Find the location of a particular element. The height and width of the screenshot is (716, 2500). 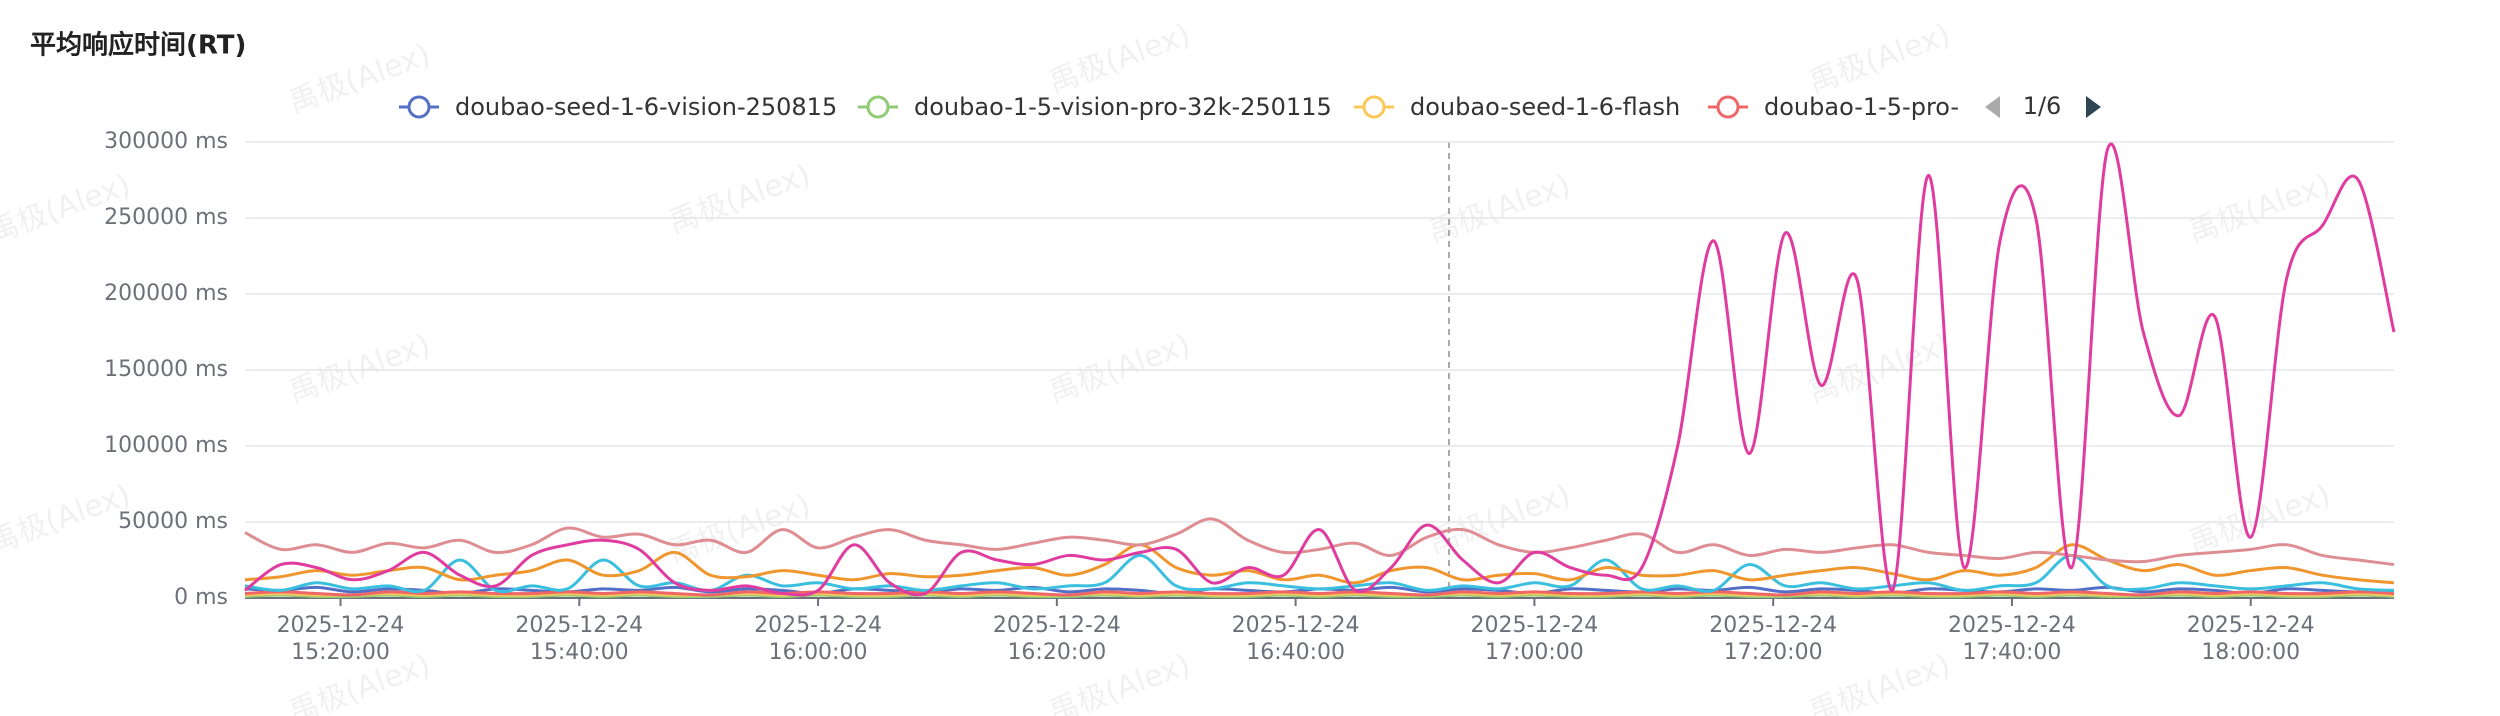

x-tick-label: 2025-12-24 16:40:00 is located at coordinates (1295, 639).